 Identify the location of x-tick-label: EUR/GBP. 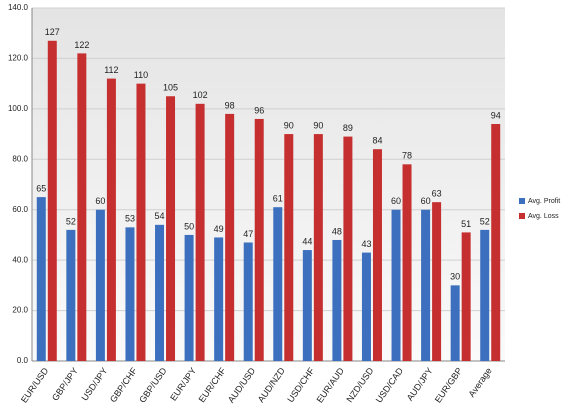
(448, 385).